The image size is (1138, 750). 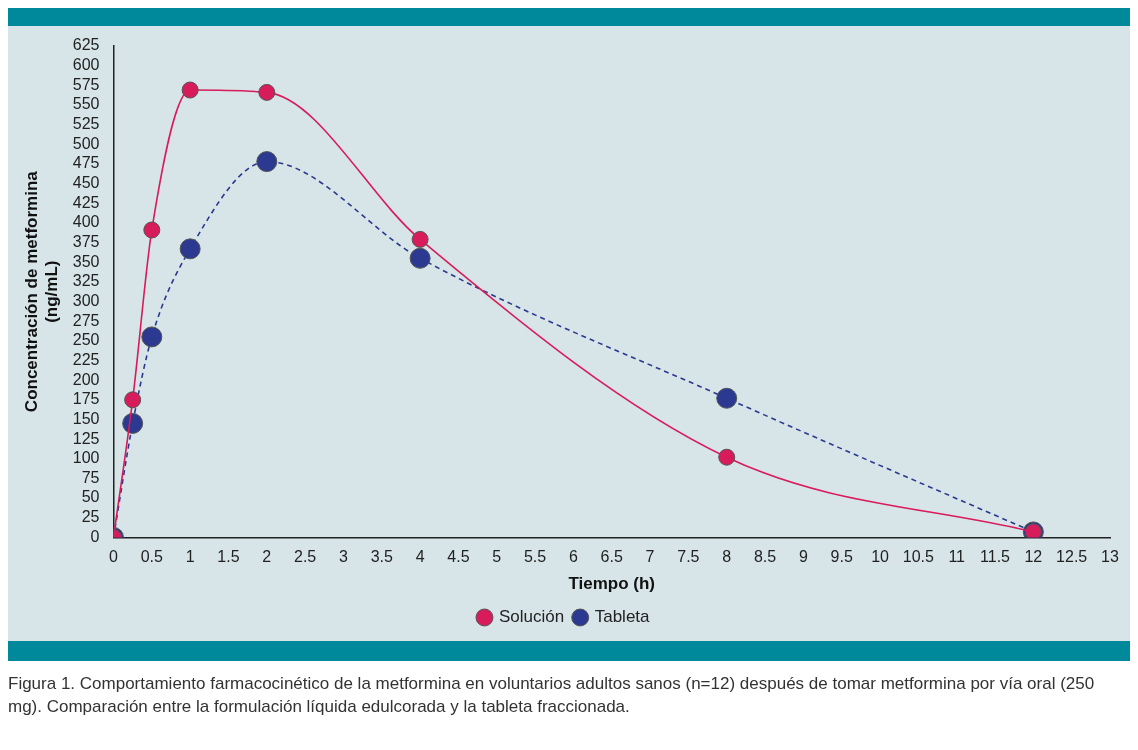 What do you see at coordinates (573, 557) in the screenshot?
I see `x-tick-label: 6` at bounding box center [573, 557].